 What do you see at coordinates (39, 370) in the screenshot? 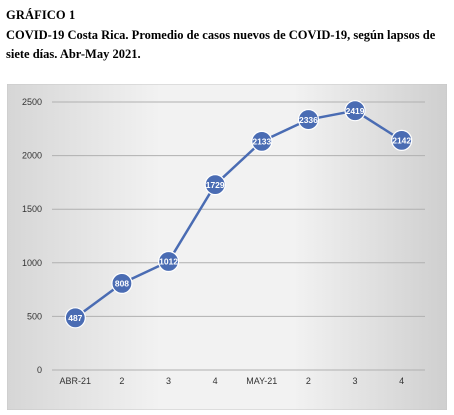
I see `y-tick-label: 0` at bounding box center [39, 370].